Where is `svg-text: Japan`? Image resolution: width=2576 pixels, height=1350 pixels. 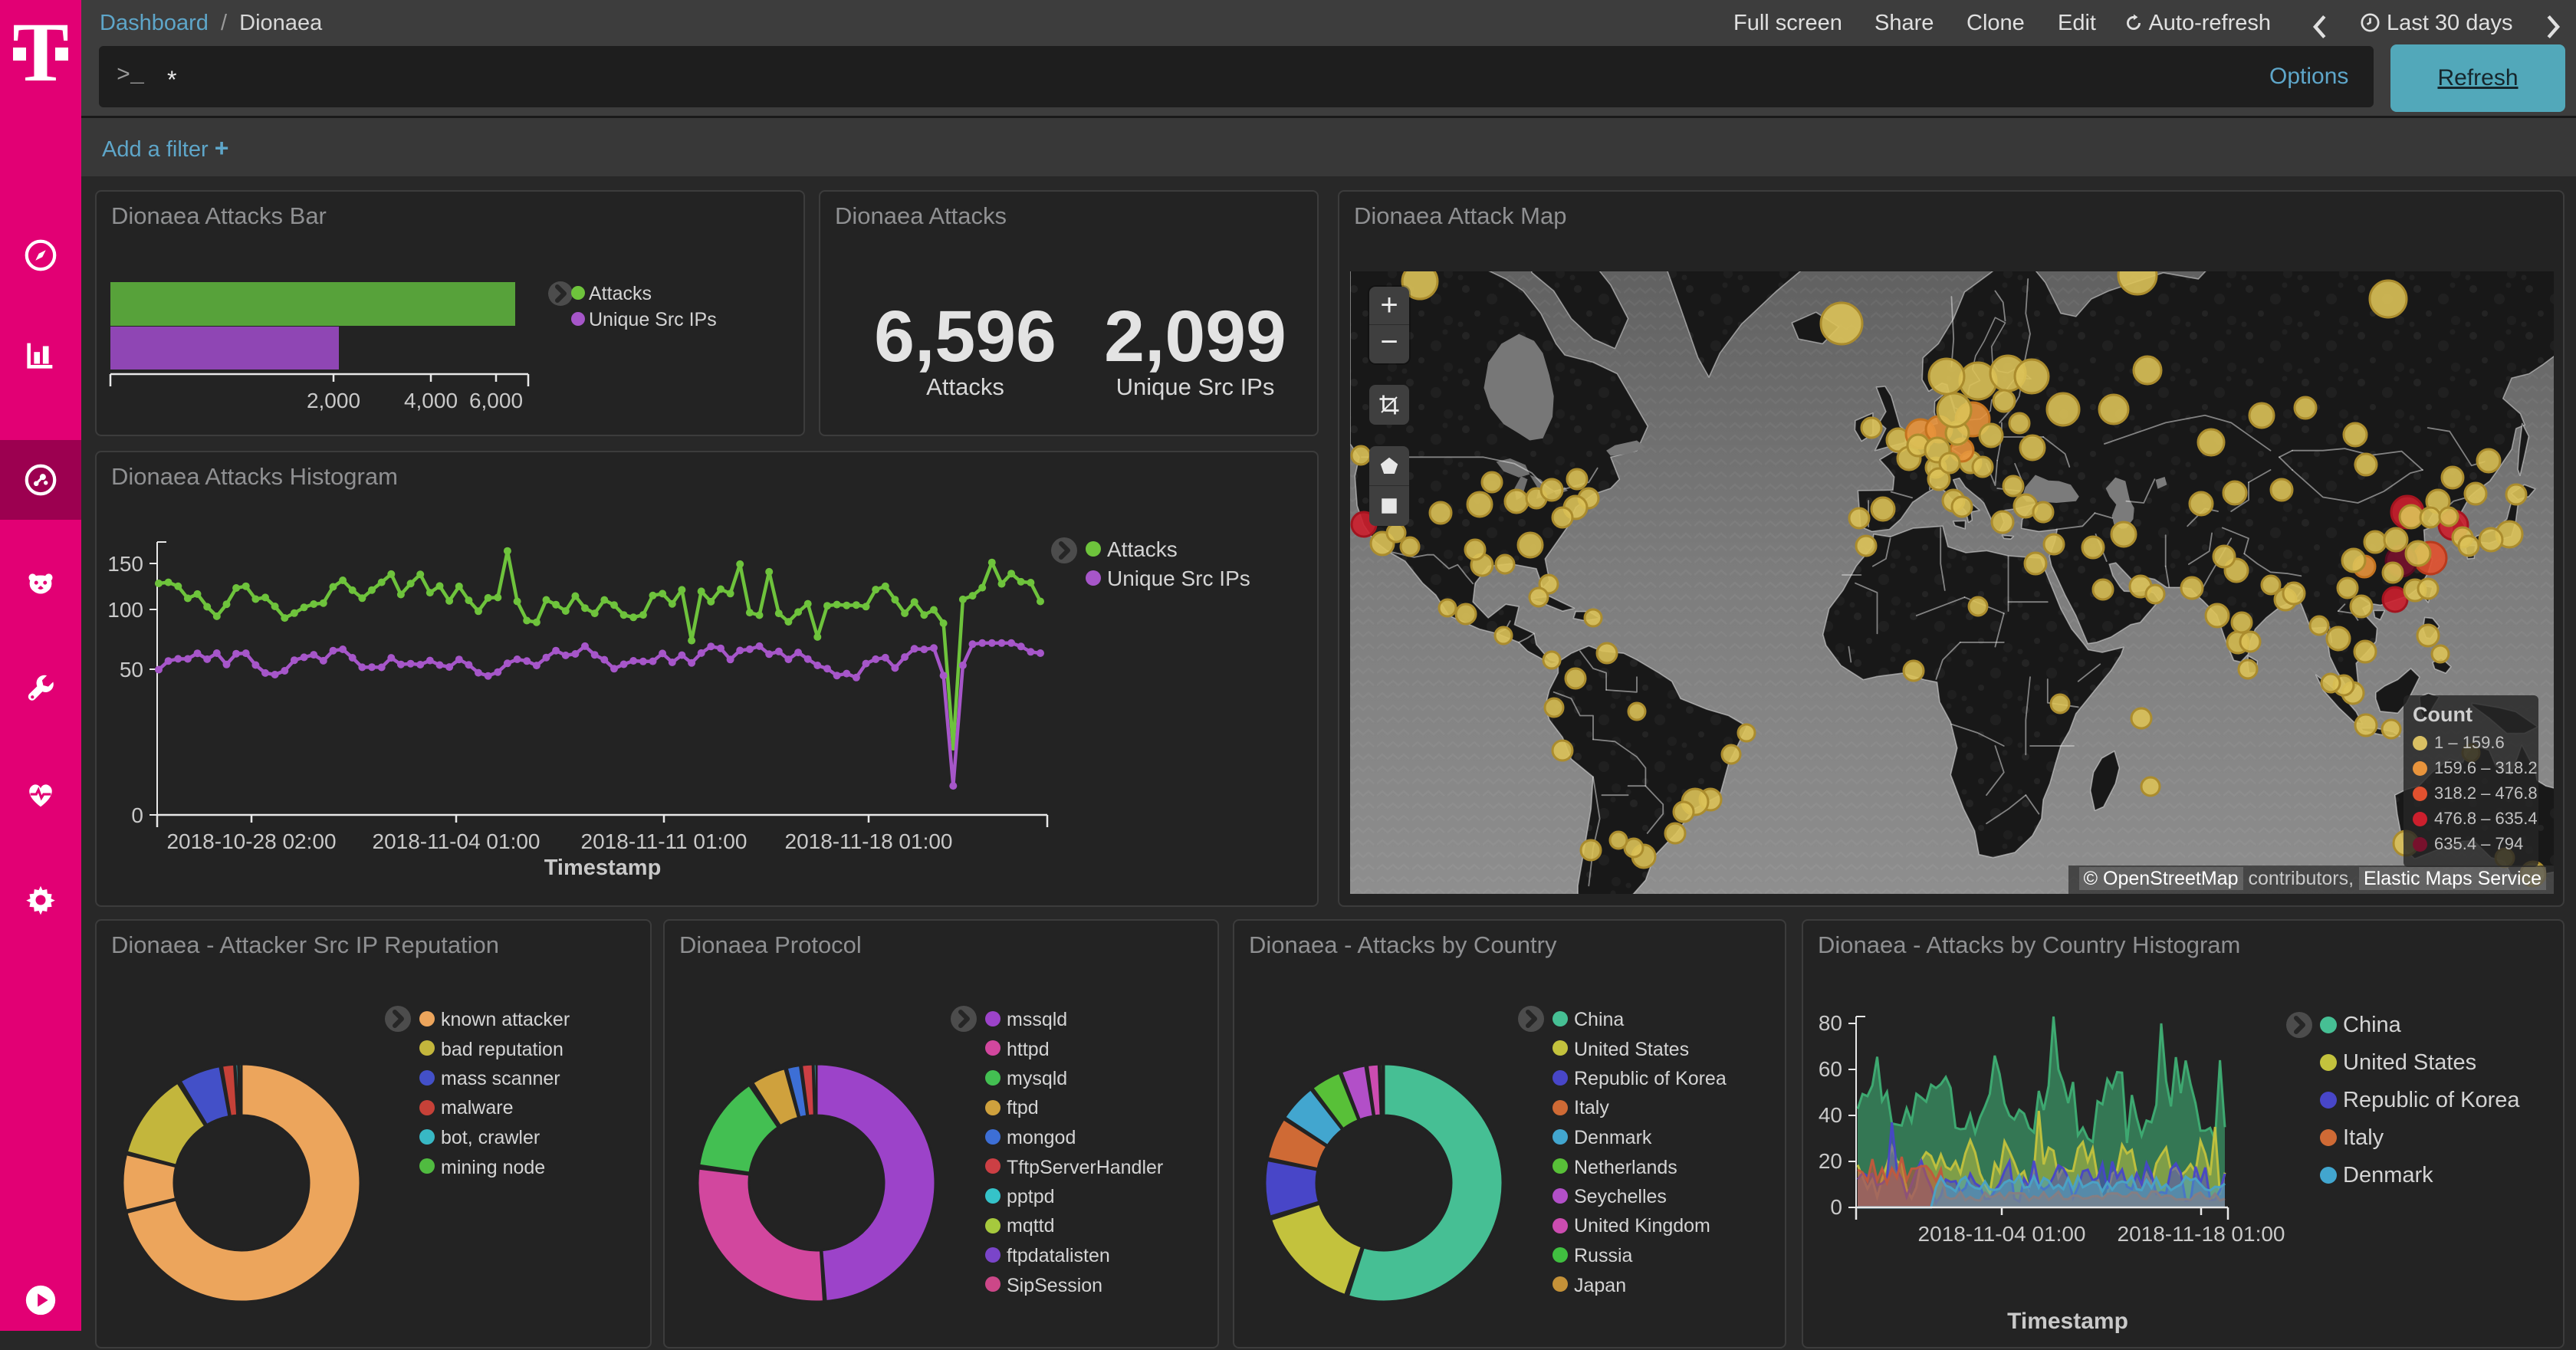 svg-text: Japan is located at coordinates (1600, 1286).